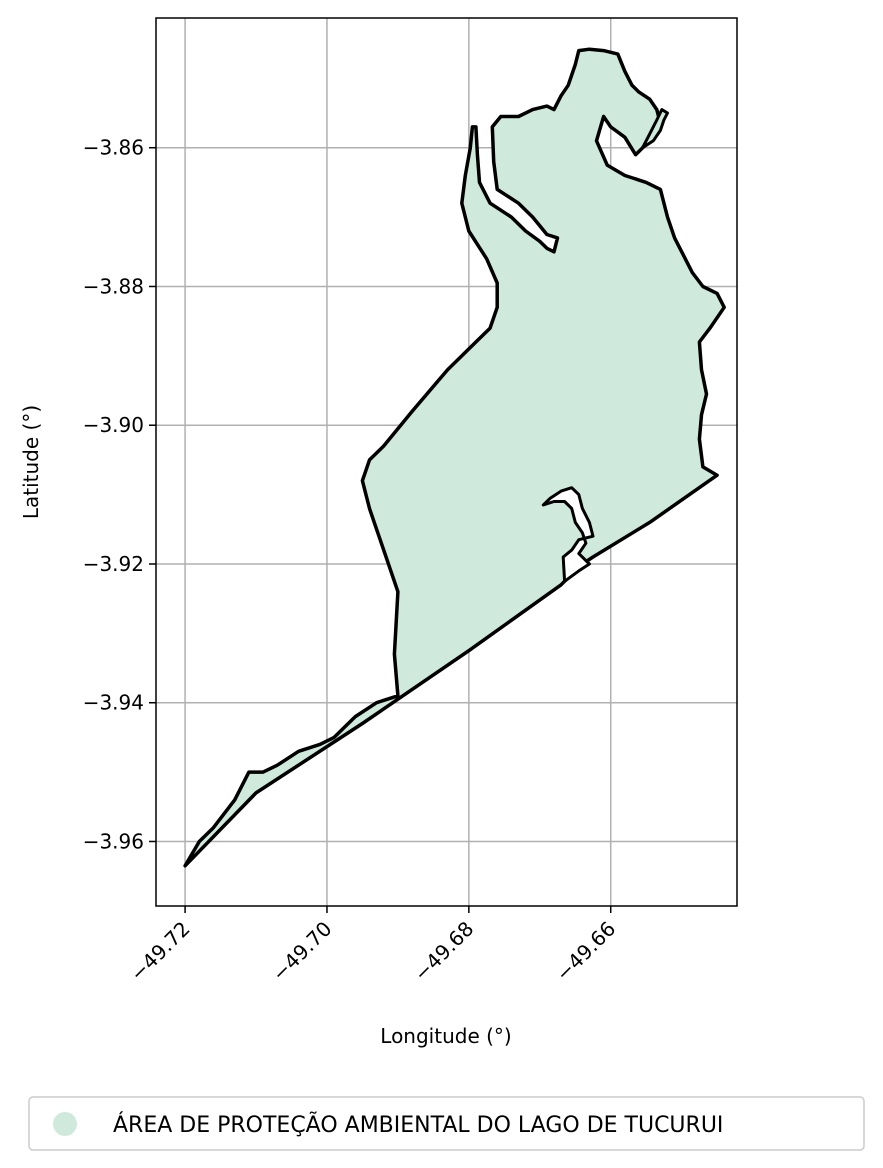 Image resolution: width=883 pixels, height=1168 pixels. I want to click on legend-marker, so click(65, 1124).